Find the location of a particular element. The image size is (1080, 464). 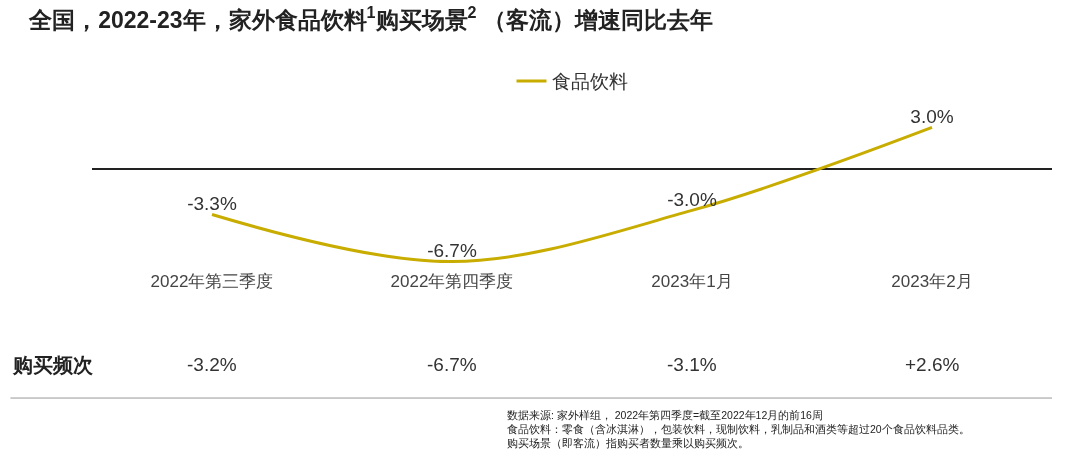

text: -3.2% is located at coordinates (212, 364).